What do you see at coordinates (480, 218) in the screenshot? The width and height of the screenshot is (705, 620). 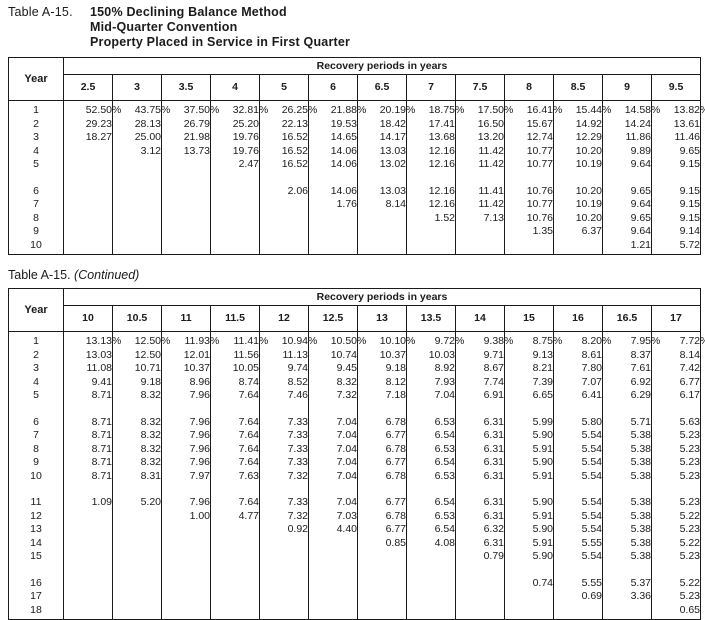 I see `rate-cell: 7.13` at bounding box center [480, 218].